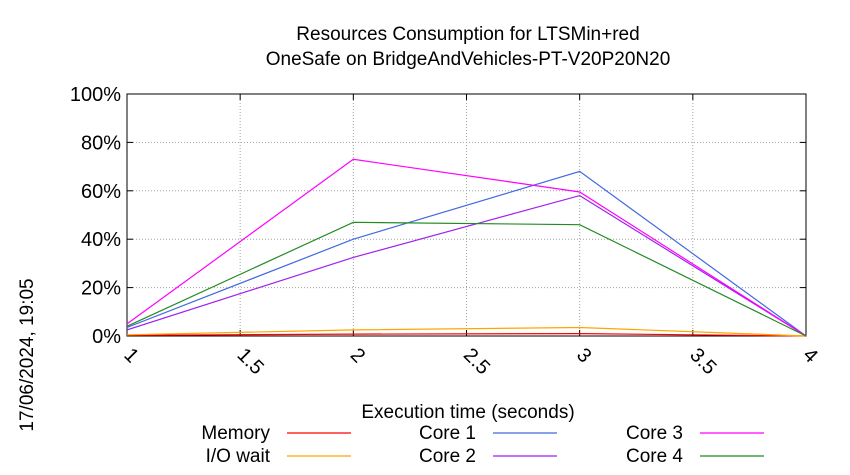 The height and width of the screenshot is (475, 850). What do you see at coordinates (467, 412) in the screenshot?
I see `x-axis-label: Execution time (seconds)` at bounding box center [467, 412].